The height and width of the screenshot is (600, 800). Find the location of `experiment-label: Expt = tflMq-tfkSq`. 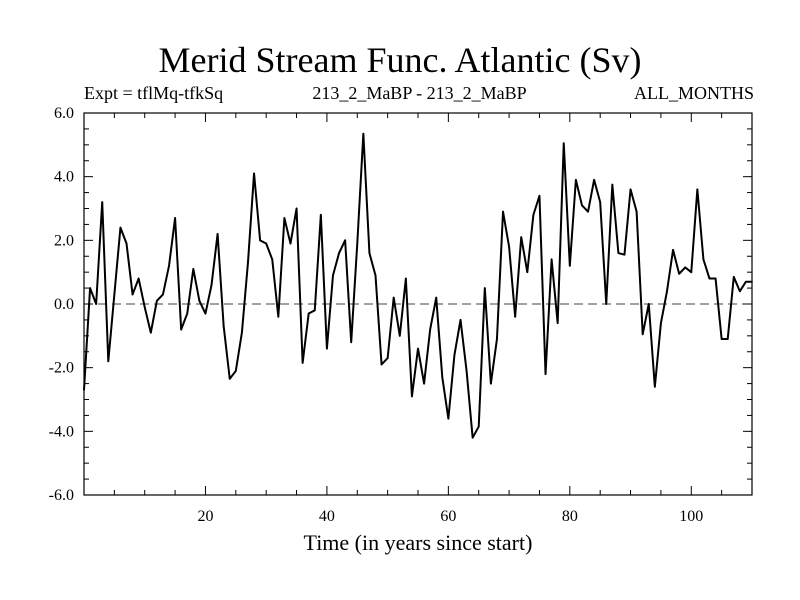

experiment-label: Expt = tflMq-tfkSq is located at coordinates (154, 93).